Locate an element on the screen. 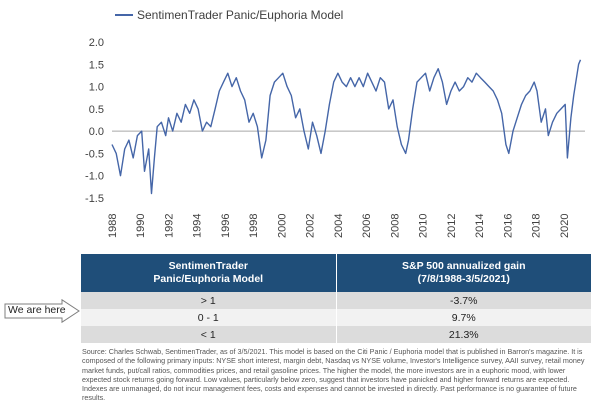 The width and height of the screenshot is (602, 410). y-axis-ticks: 2.0 1.5 1.0 0.5 0.0 -0.5 -1.0 -1.5 is located at coordinates (94, 121).